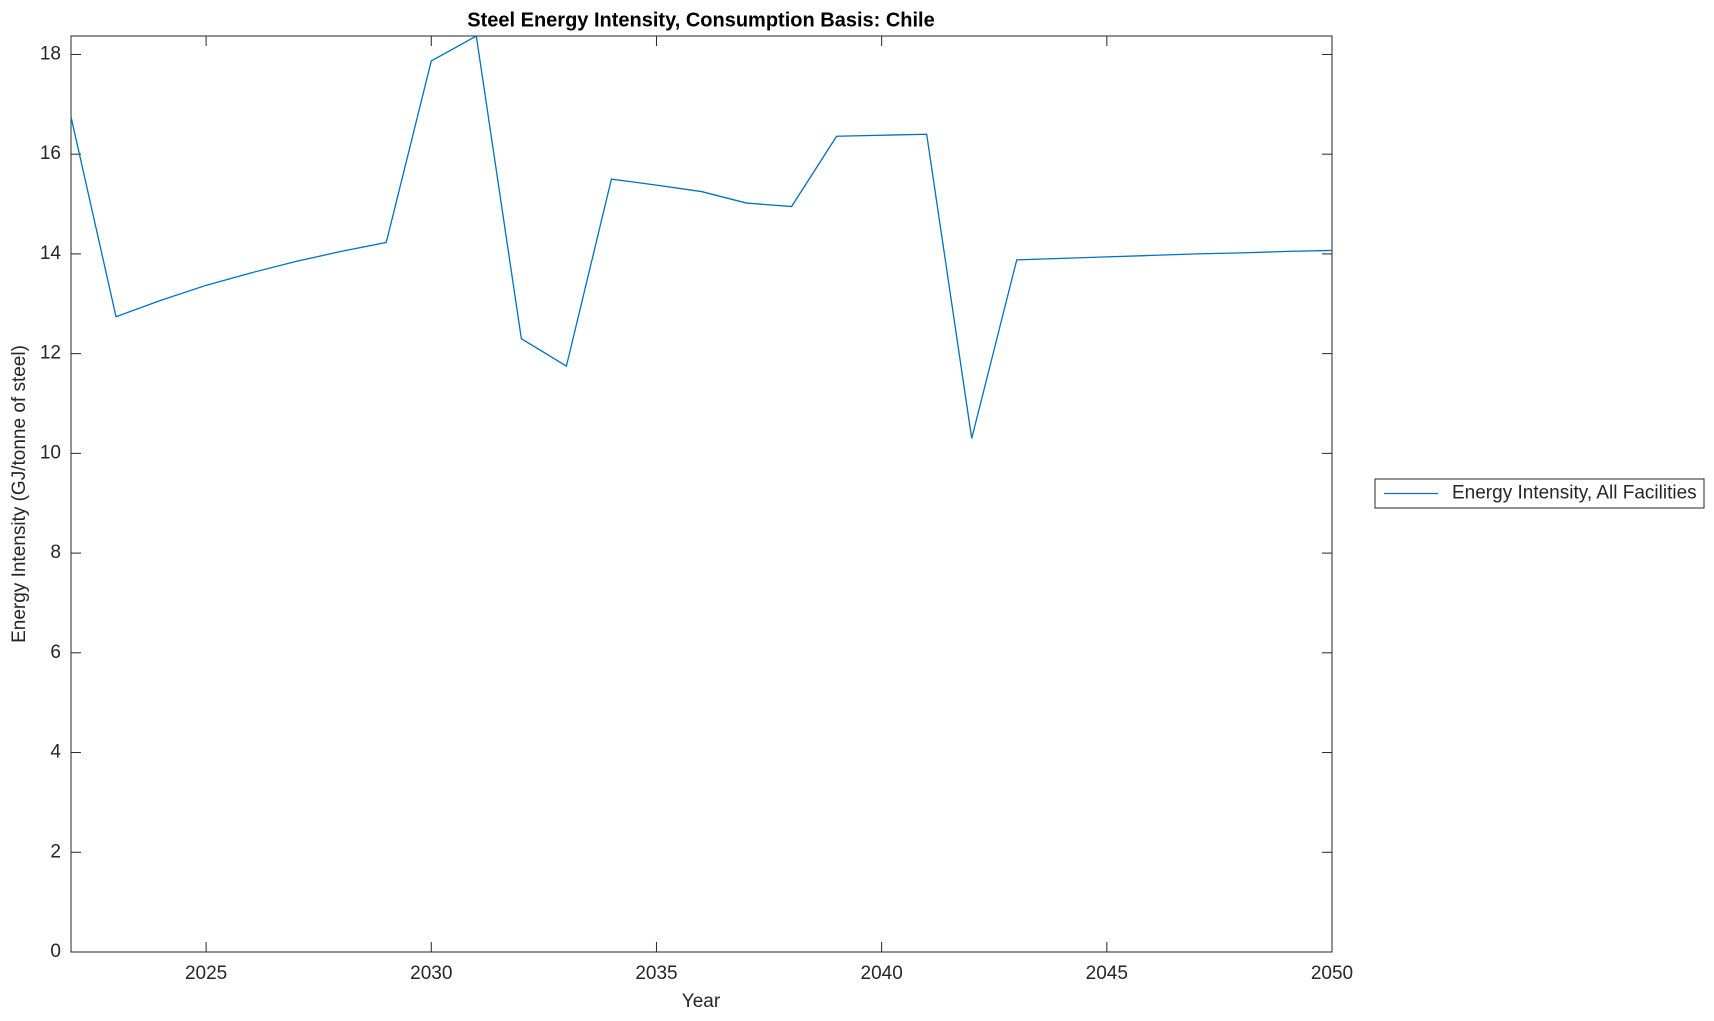  Describe the element at coordinates (19, 494) in the screenshot. I see `y-axis-label: Energy Intensity (GJ/tonne of steel)` at that location.